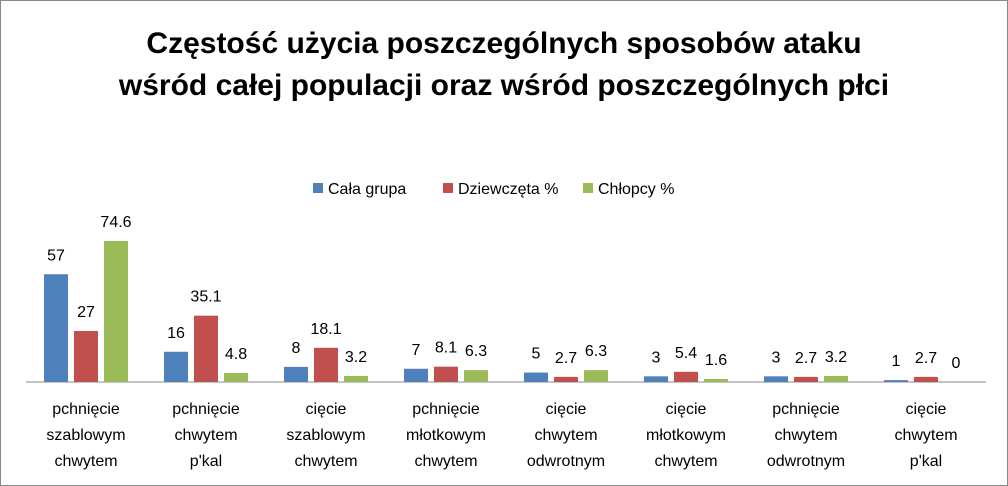  I want to click on data-label: 0, so click(956, 363).